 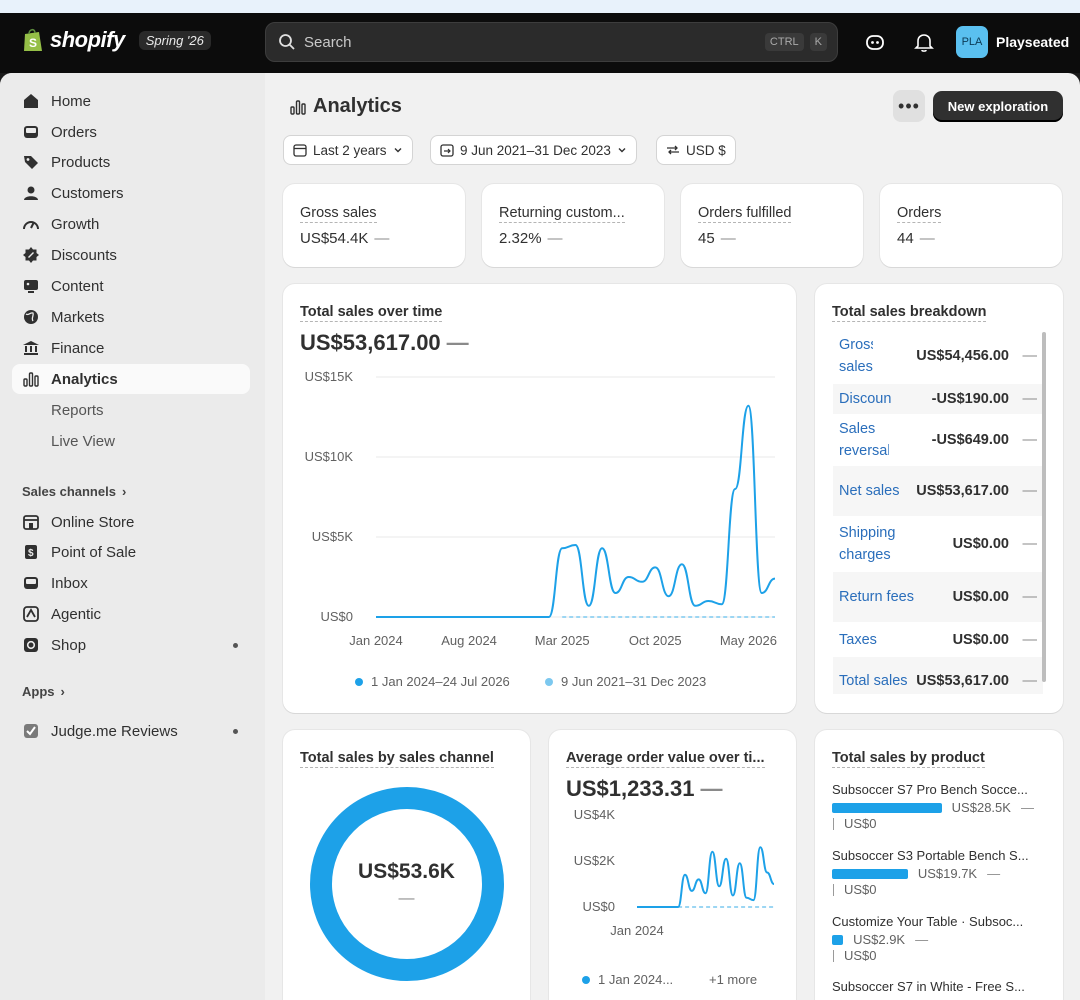 I want to click on sidebar-item-finance: Finance, so click(x=131, y=348).